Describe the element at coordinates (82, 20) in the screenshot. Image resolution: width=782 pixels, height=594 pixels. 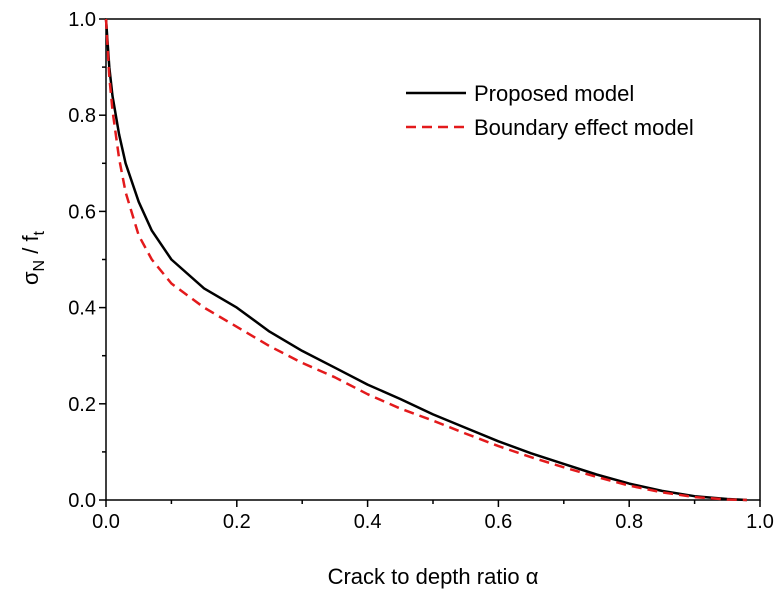
I see `y-tick-label: 1.0` at that location.